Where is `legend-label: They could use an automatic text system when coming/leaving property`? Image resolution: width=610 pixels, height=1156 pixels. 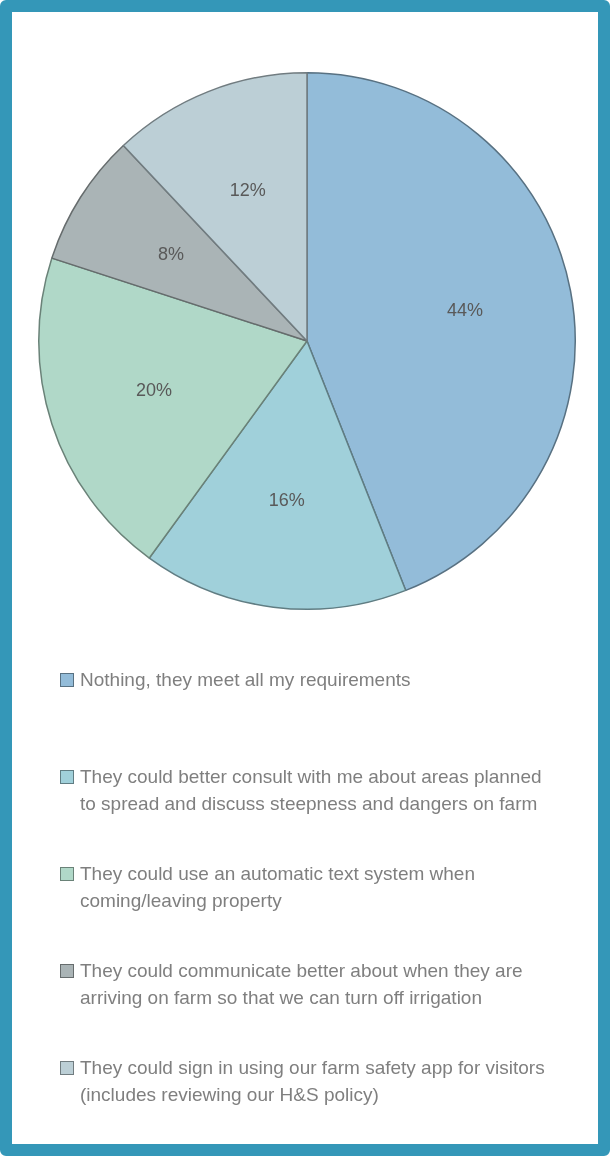 legend-label: They could use an automatic text system when coming/leaving property is located at coordinates (278, 887).